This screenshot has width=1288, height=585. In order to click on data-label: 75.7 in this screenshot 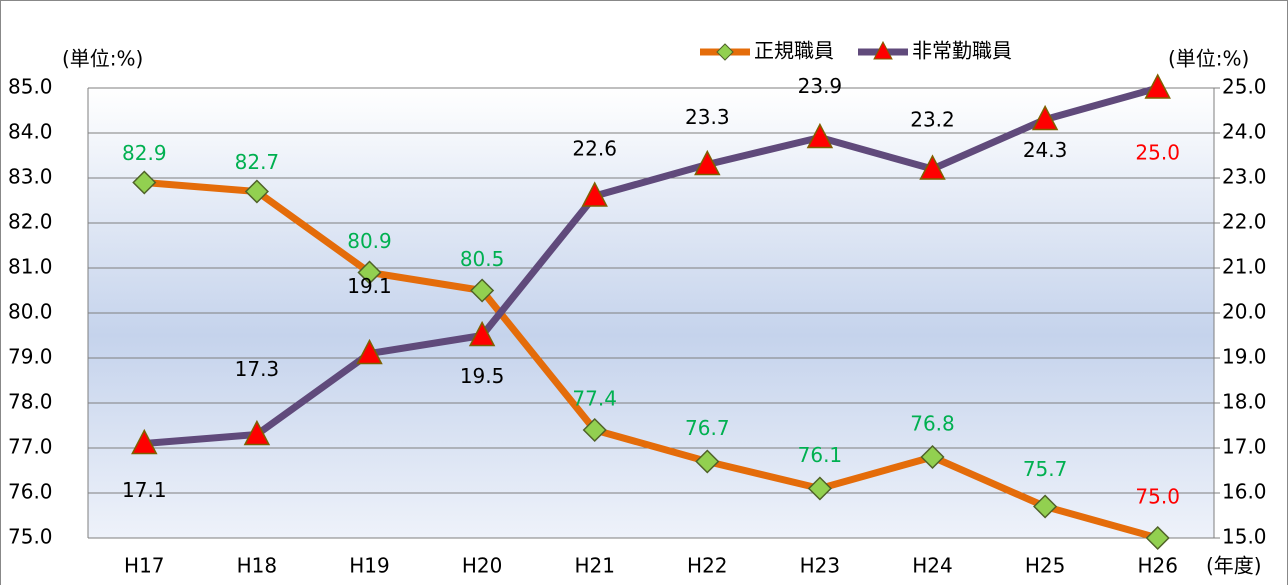, I will do `click(1045, 469)`.